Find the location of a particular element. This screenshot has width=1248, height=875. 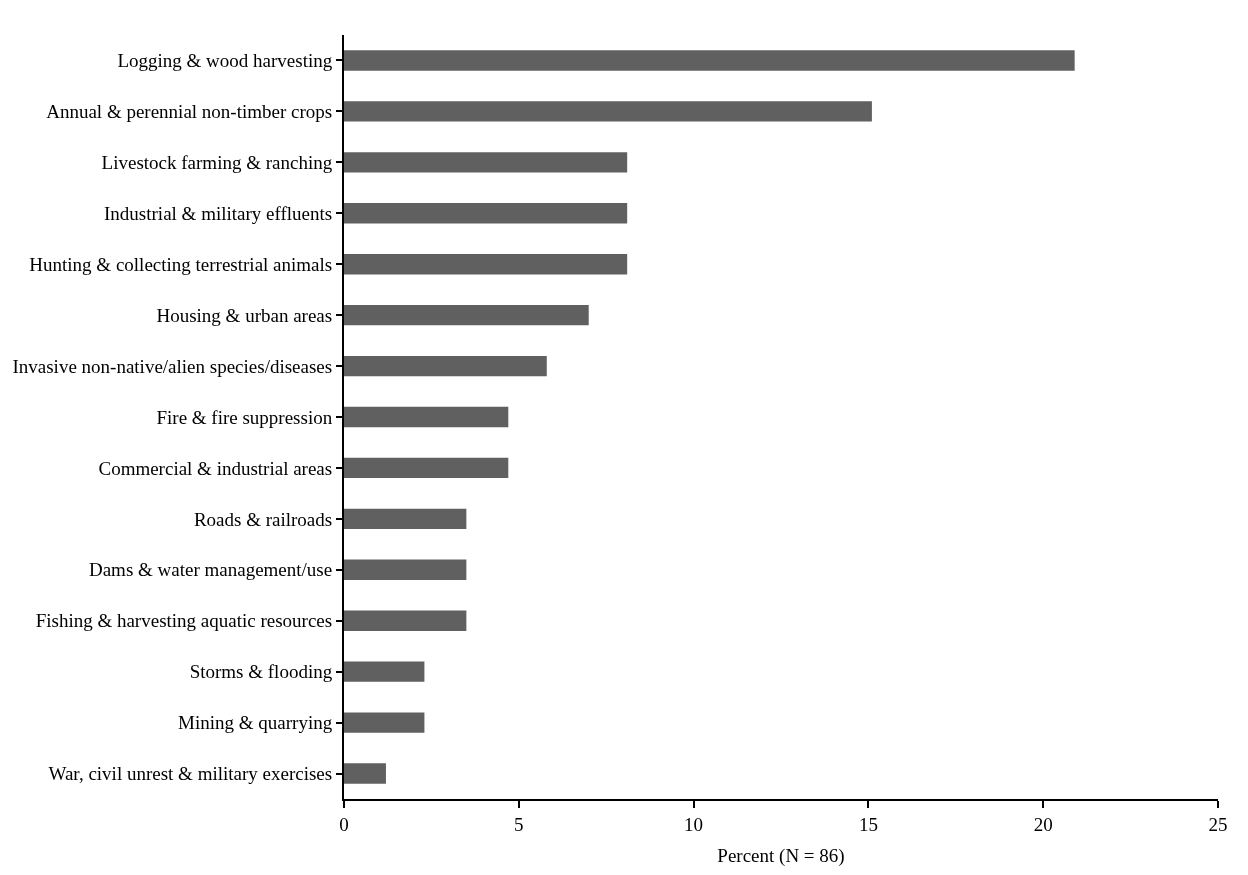

y-tick-label: Hunting & collecting terrestrial animals is located at coordinates (181, 264).